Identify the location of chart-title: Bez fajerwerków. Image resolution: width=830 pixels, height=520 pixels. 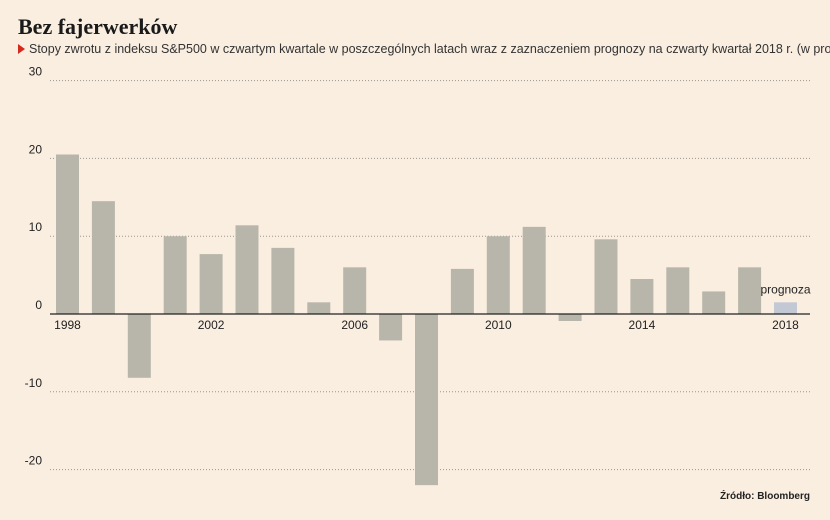
(98, 26).